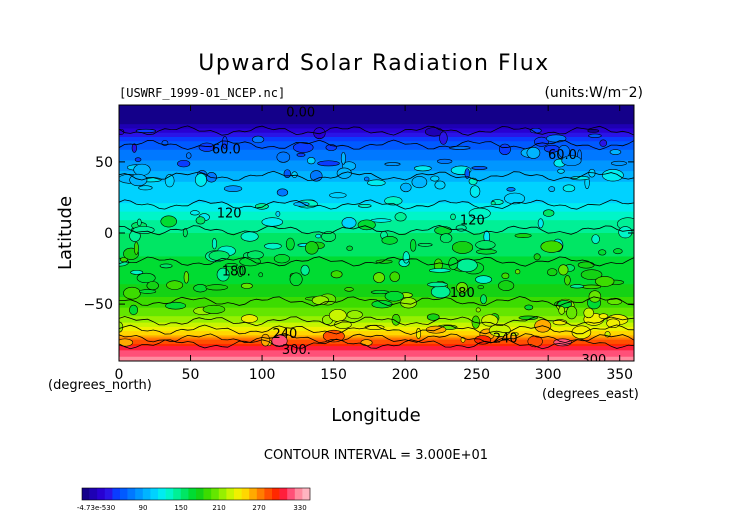 Image resolution: width=752 pixels, height=532 pixels. Describe the element at coordinates (196, 494) in the screenshot. I see `colorbar-frame` at that location.